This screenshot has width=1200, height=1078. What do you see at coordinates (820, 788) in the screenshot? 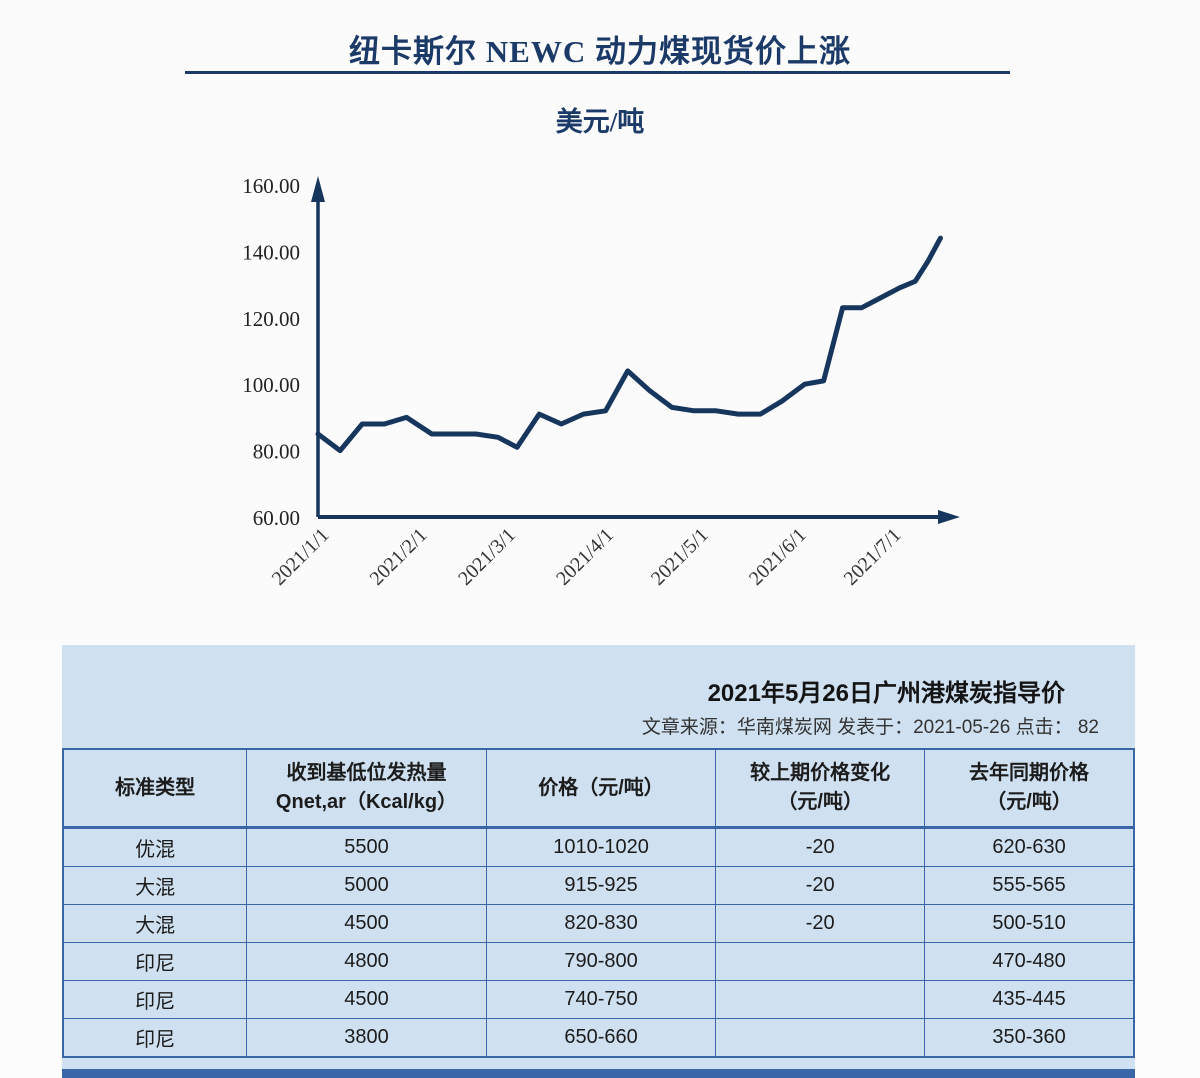
I see `header-cell: 较上期价格变化 （元/吨）` at bounding box center [820, 788].